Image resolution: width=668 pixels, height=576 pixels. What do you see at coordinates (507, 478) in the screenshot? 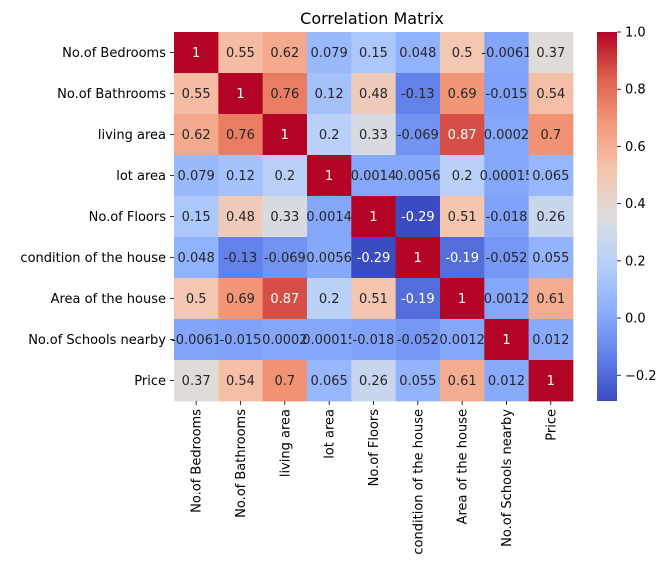
I see `column-label: No.of Schools nearby` at bounding box center [507, 478].